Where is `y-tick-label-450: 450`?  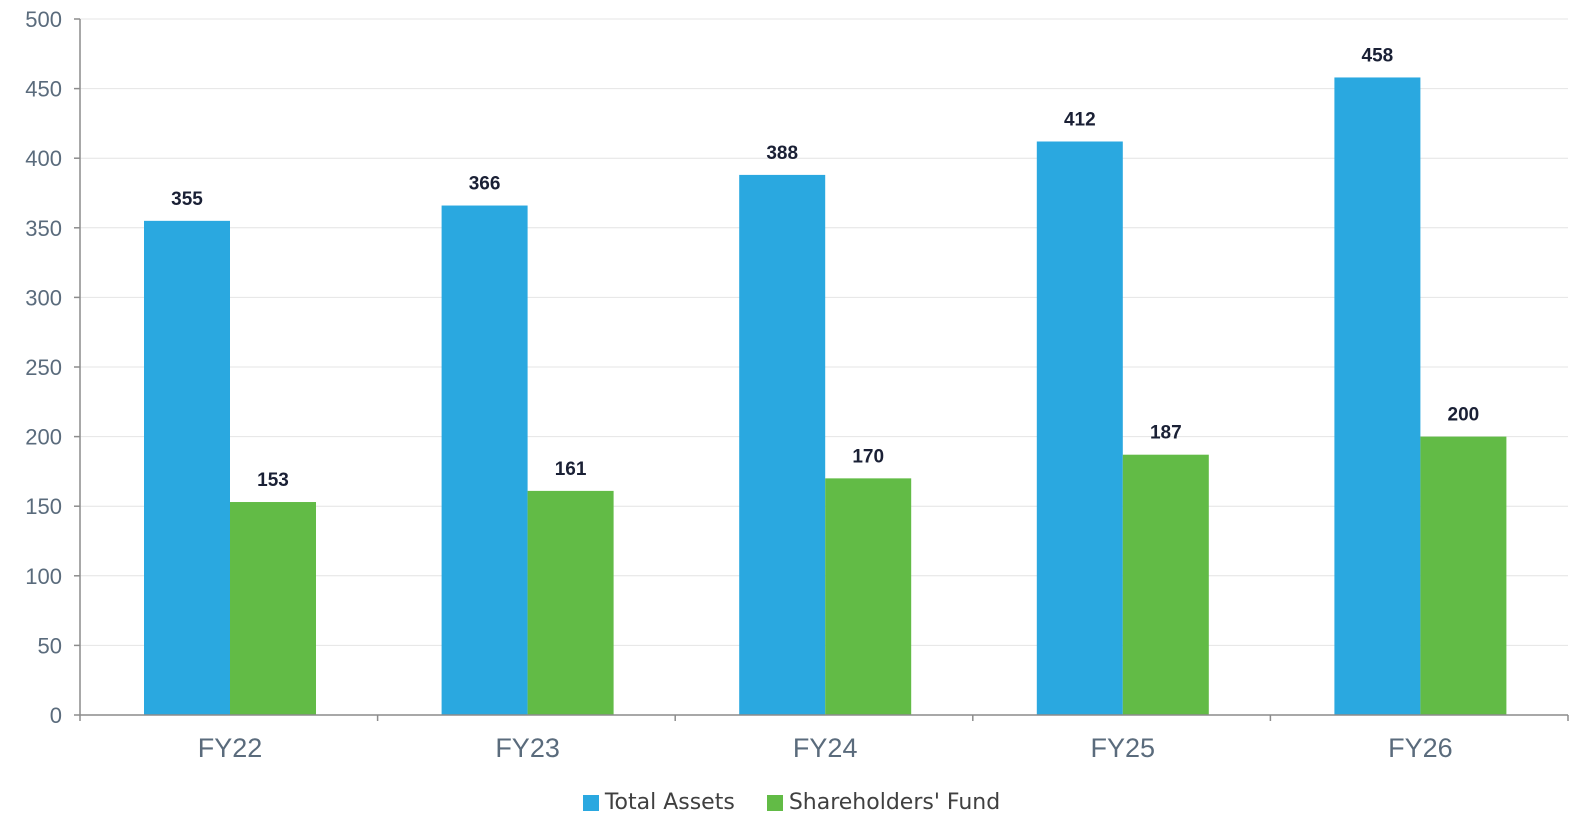
y-tick-label-450: 450 is located at coordinates (43, 89).